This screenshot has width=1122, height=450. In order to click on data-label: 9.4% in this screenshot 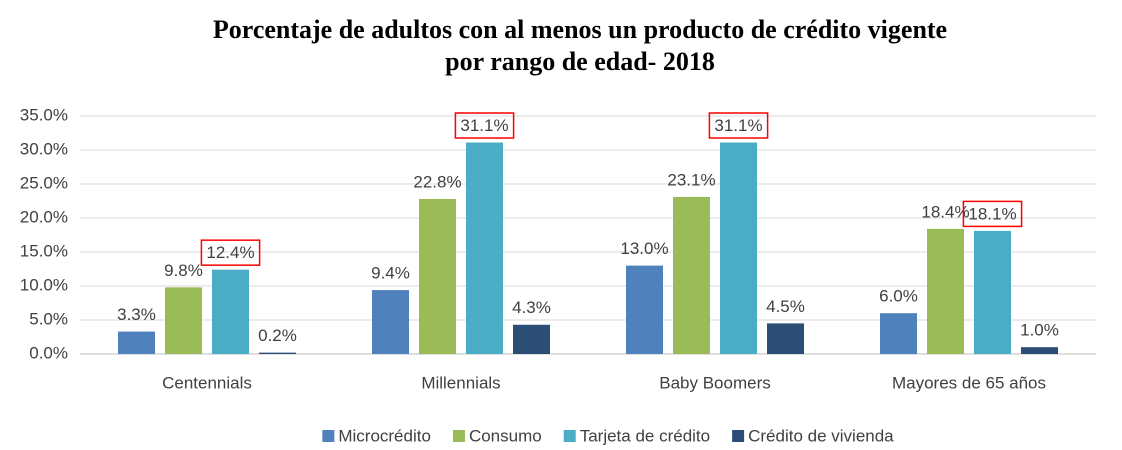, I will do `click(390, 273)`.